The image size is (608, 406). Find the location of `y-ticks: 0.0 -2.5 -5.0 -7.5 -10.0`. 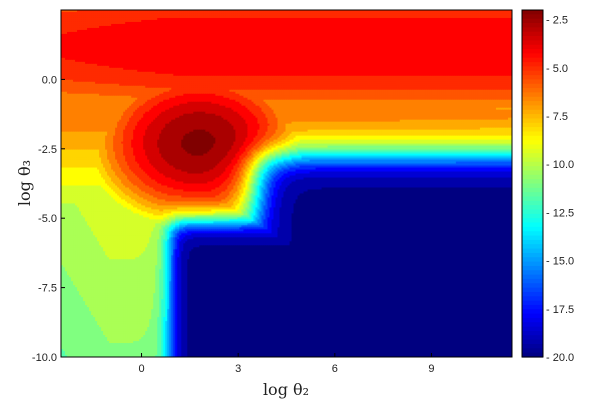

y-ticks: 0.0 -2.5 -5.0 -7.5 -10.0 is located at coordinates (48, 219).